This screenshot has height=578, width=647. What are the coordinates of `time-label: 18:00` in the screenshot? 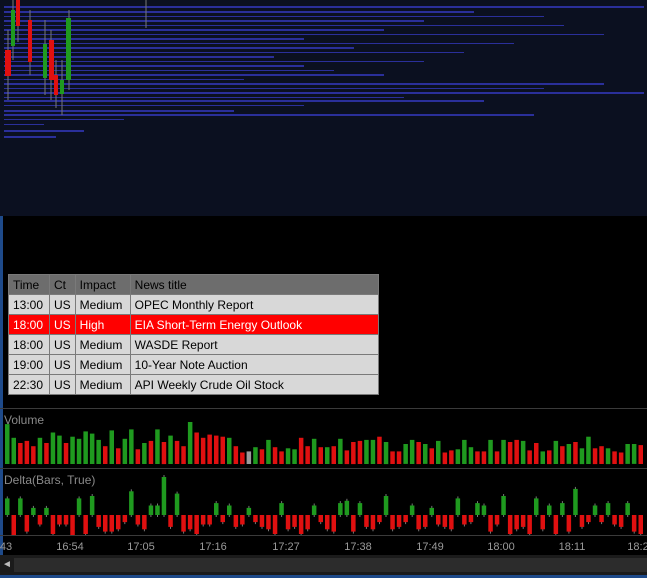 It's located at (501, 547).